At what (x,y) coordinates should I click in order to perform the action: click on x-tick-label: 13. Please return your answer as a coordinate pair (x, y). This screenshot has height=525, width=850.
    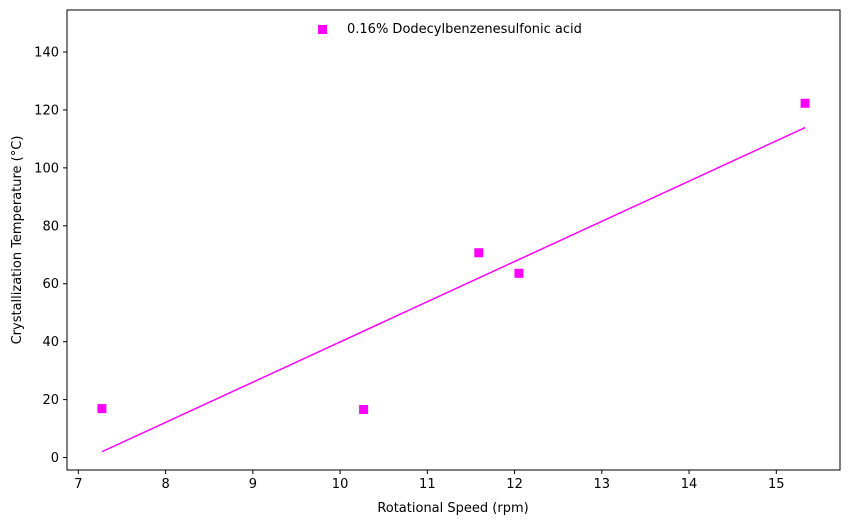
    Looking at the image, I should click on (602, 484).